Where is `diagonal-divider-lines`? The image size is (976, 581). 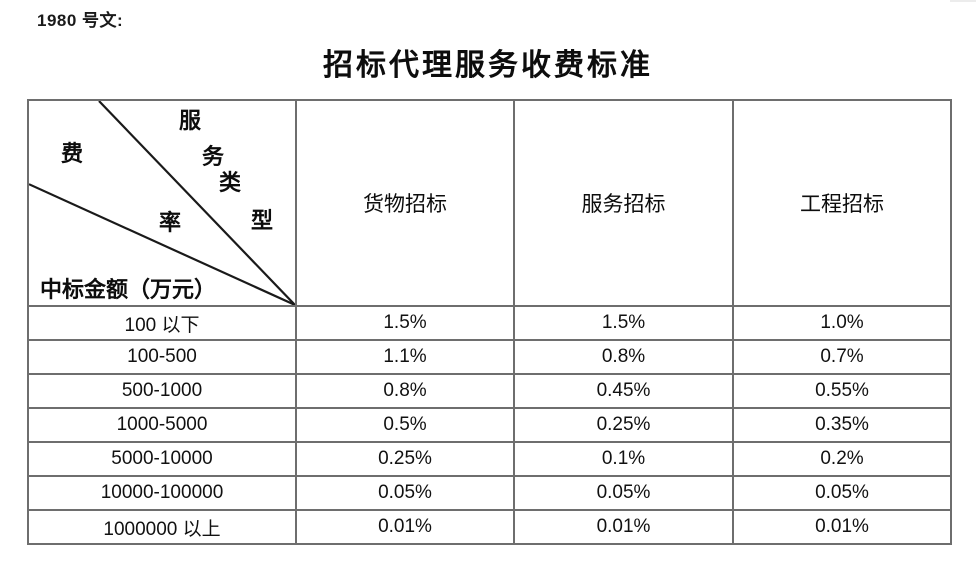
diagonal-divider-lines is located at coordinates (162, 203).